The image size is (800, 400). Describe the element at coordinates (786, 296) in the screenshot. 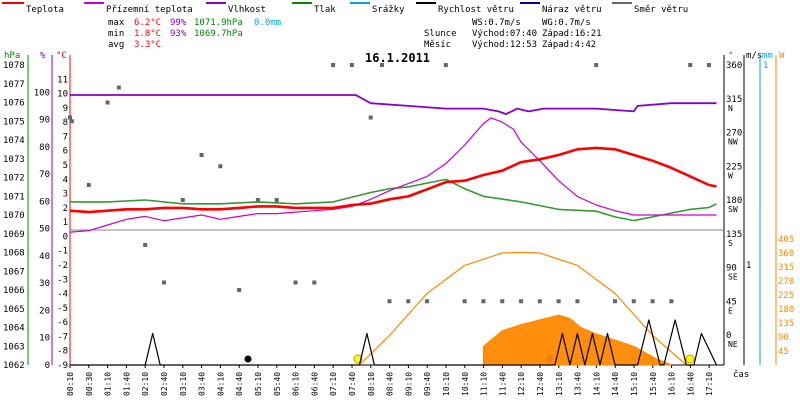

I see `tick-solar: 225` at that location.